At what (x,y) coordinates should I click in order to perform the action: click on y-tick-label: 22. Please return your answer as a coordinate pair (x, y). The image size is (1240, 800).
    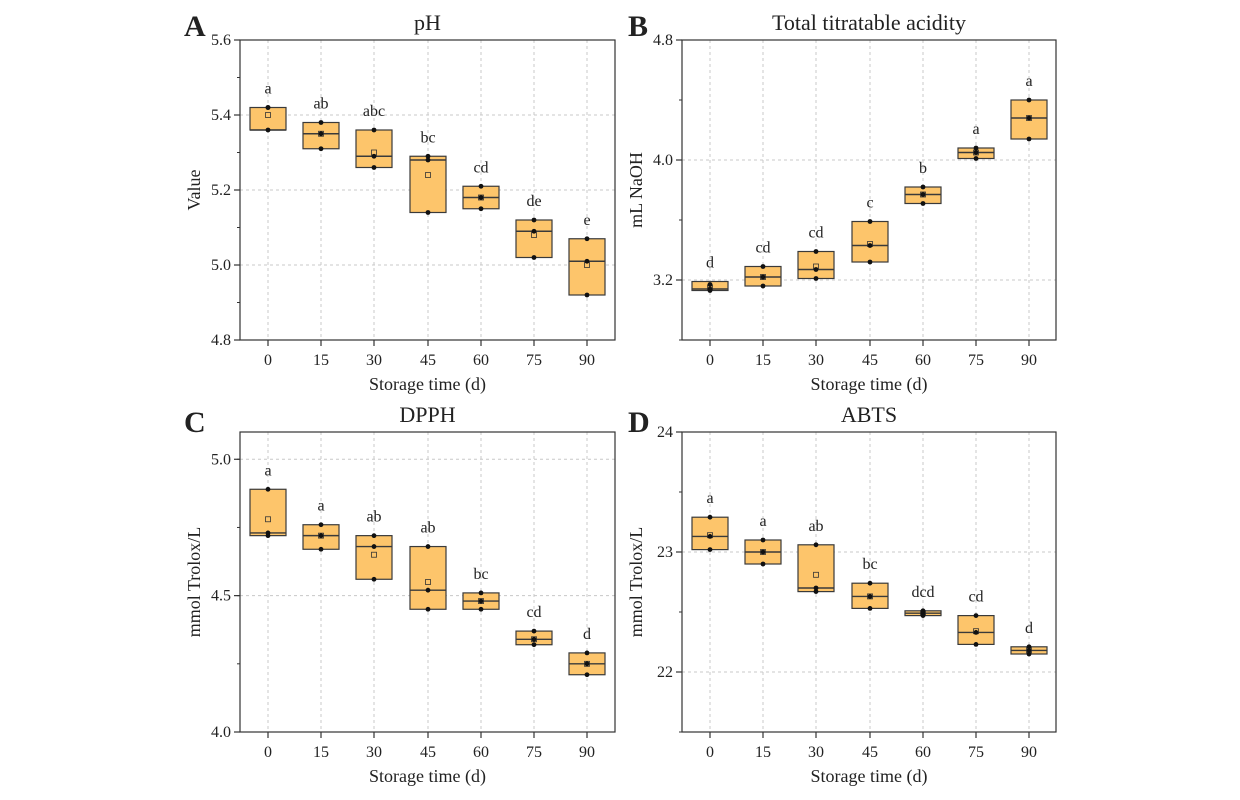
    Looking at the image, I should click on (665, 672).